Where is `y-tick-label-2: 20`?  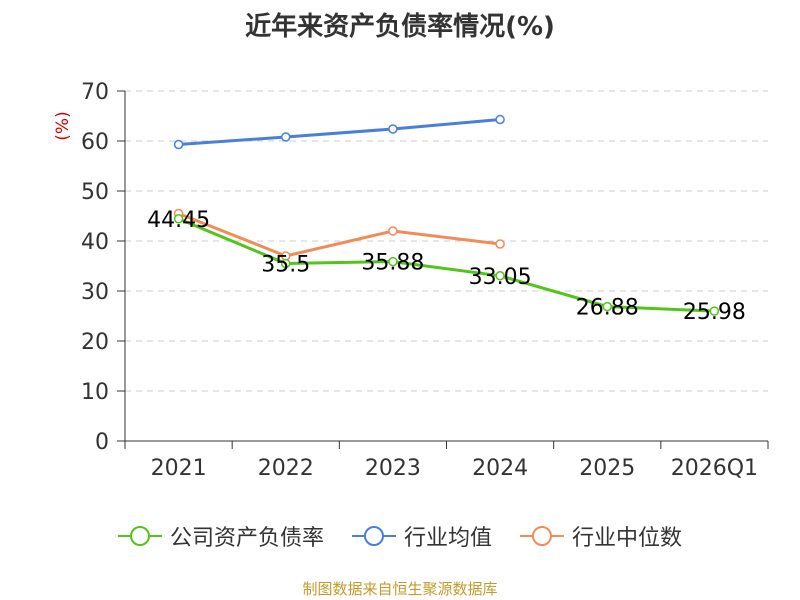
y-tick-label-2: 20 is located at coordinates (95, 342).